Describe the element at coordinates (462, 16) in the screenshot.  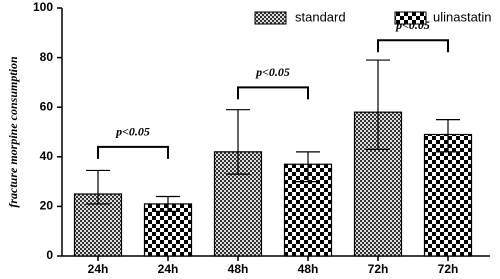
I see `legend-label: ulinastatin` at that location.